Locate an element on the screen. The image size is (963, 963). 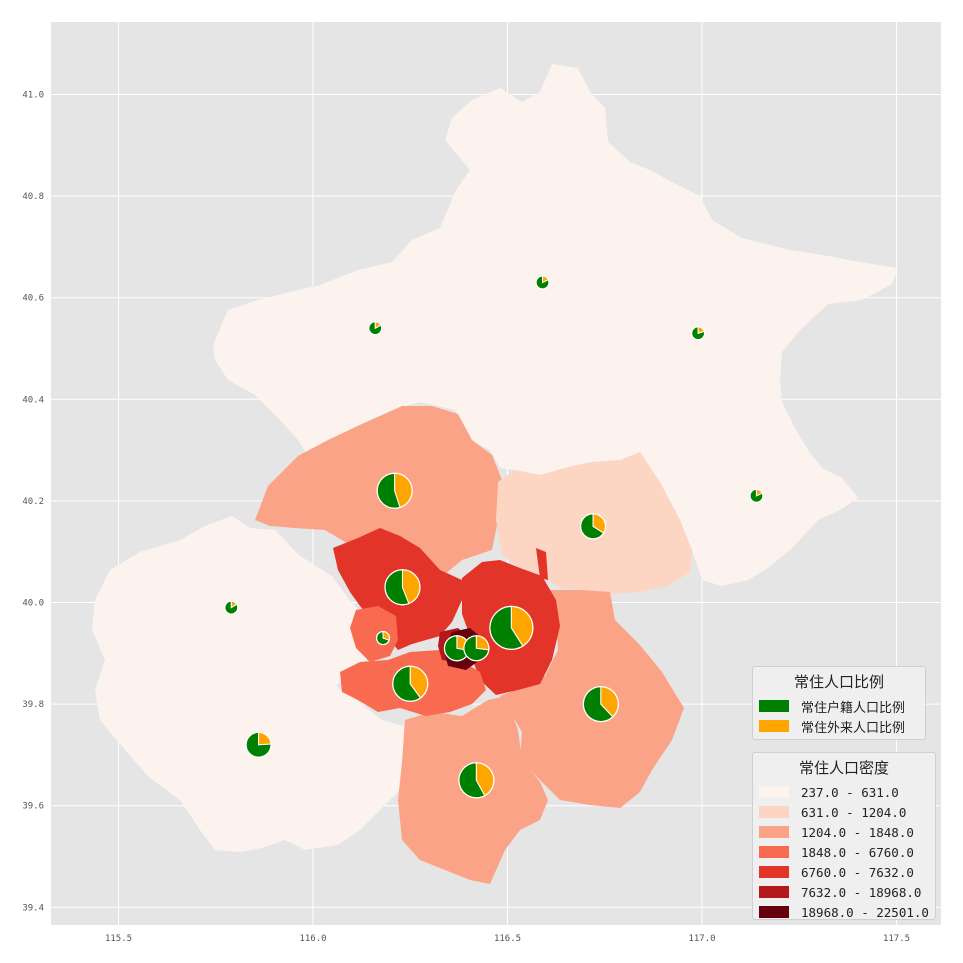
district-shijingshan is located at coordinates (374, 634).